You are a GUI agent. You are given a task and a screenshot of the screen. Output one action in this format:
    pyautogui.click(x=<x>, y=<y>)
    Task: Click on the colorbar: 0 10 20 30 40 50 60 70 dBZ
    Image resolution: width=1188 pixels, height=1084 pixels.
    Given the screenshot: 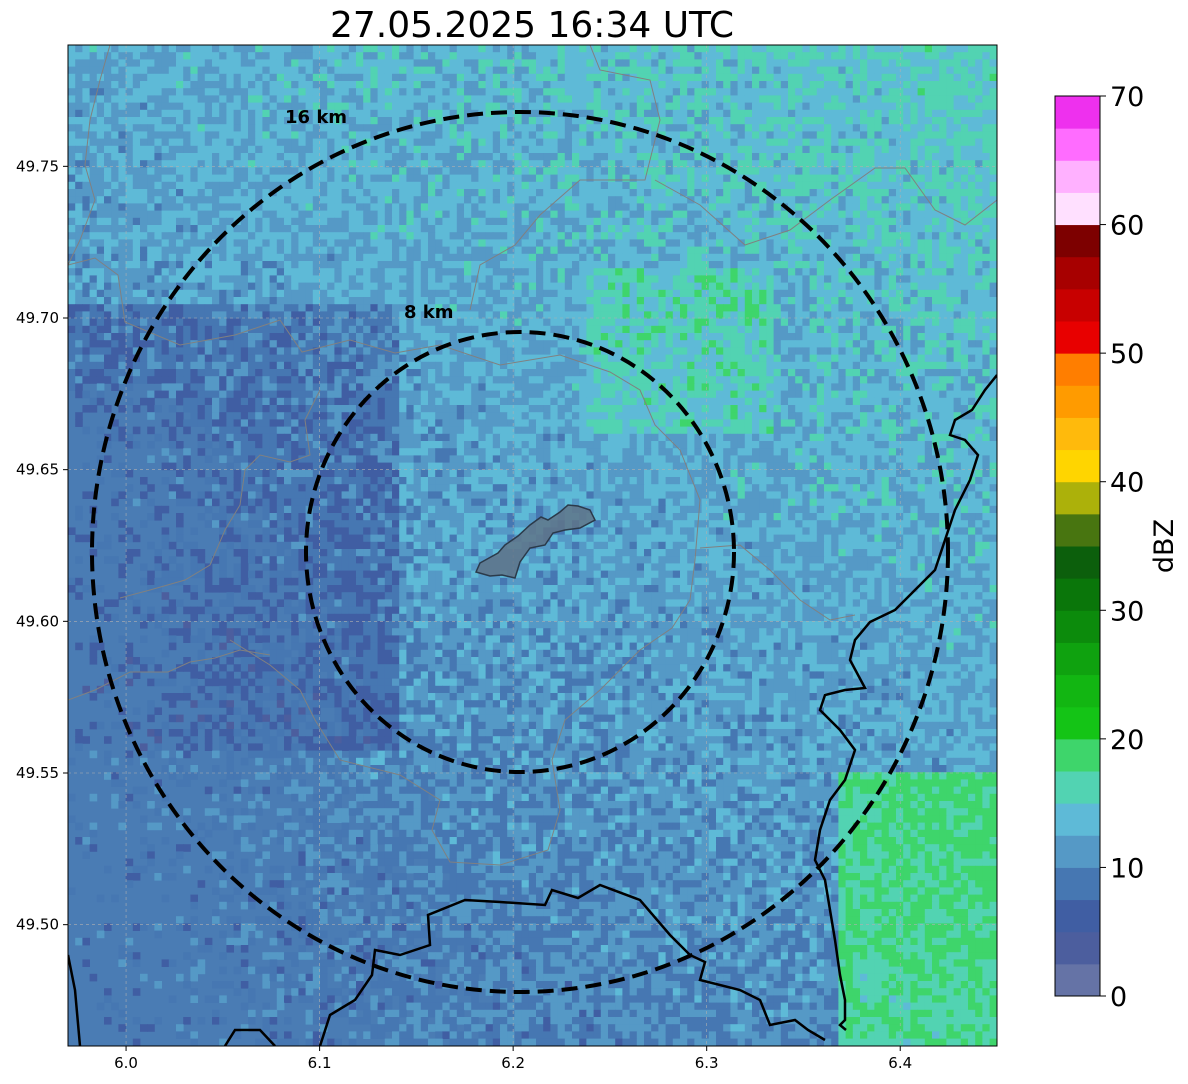 What is the action you would take?
    pyautogui.click(x=1117, y=547)
    